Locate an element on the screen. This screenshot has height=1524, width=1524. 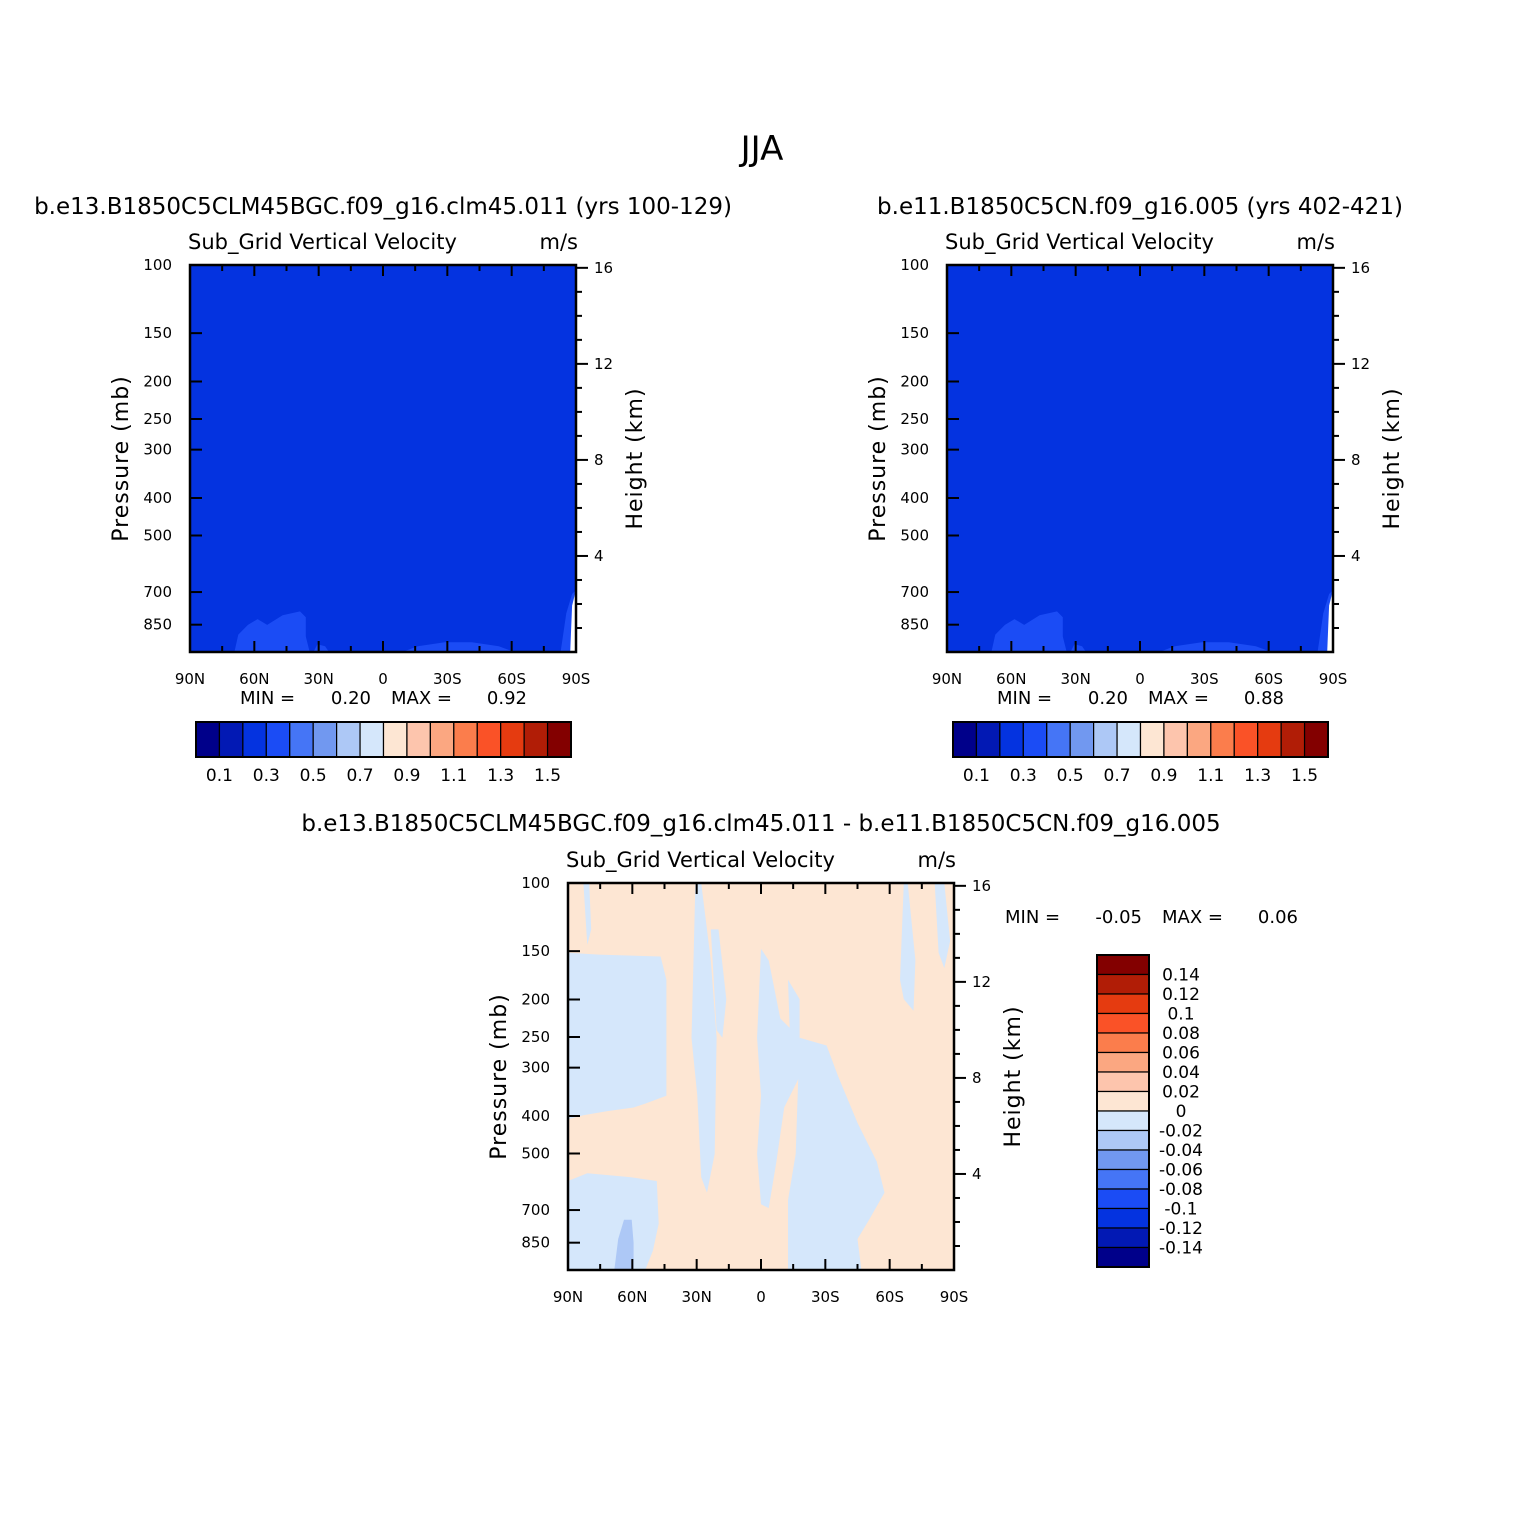
height-tick-label: 16 is located at coordinates (603, 268).